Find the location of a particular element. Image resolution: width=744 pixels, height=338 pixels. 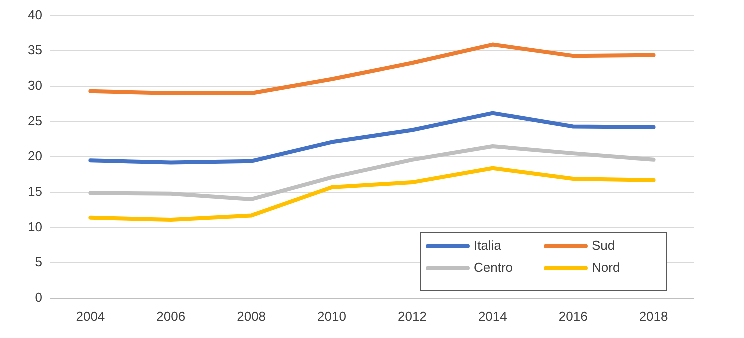

y-tick-label: 25 is located at coordinates (35, 120).